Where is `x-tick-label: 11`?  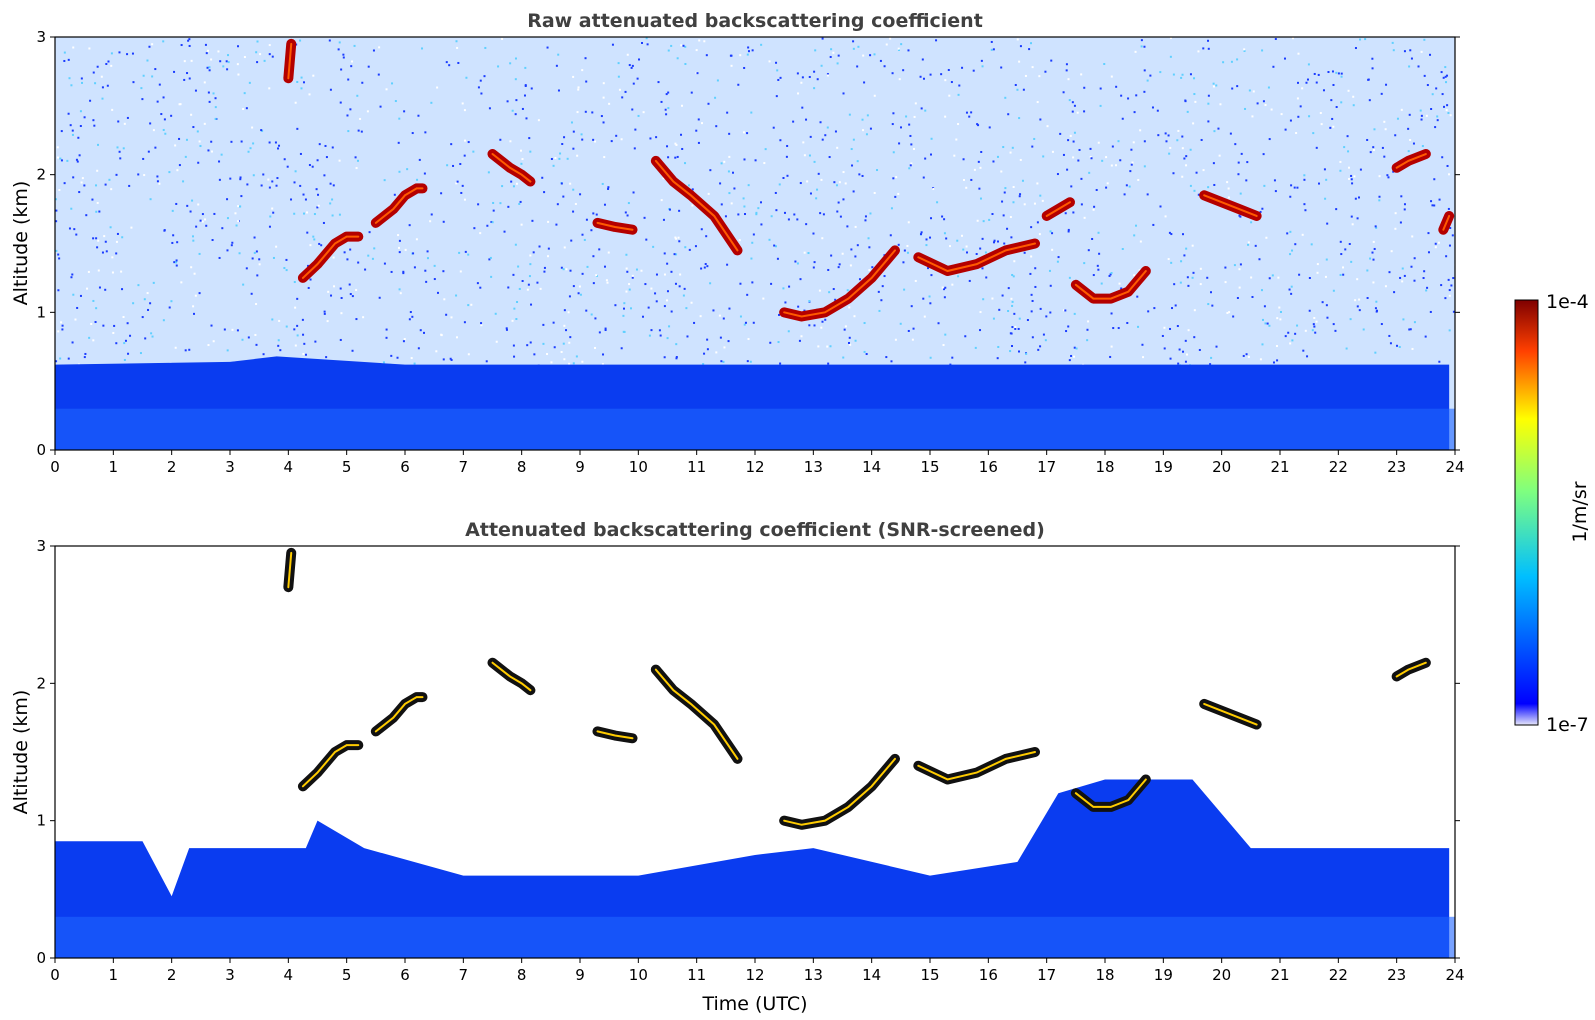
x-tick-label: 11 is located at coordinates (696, 975).